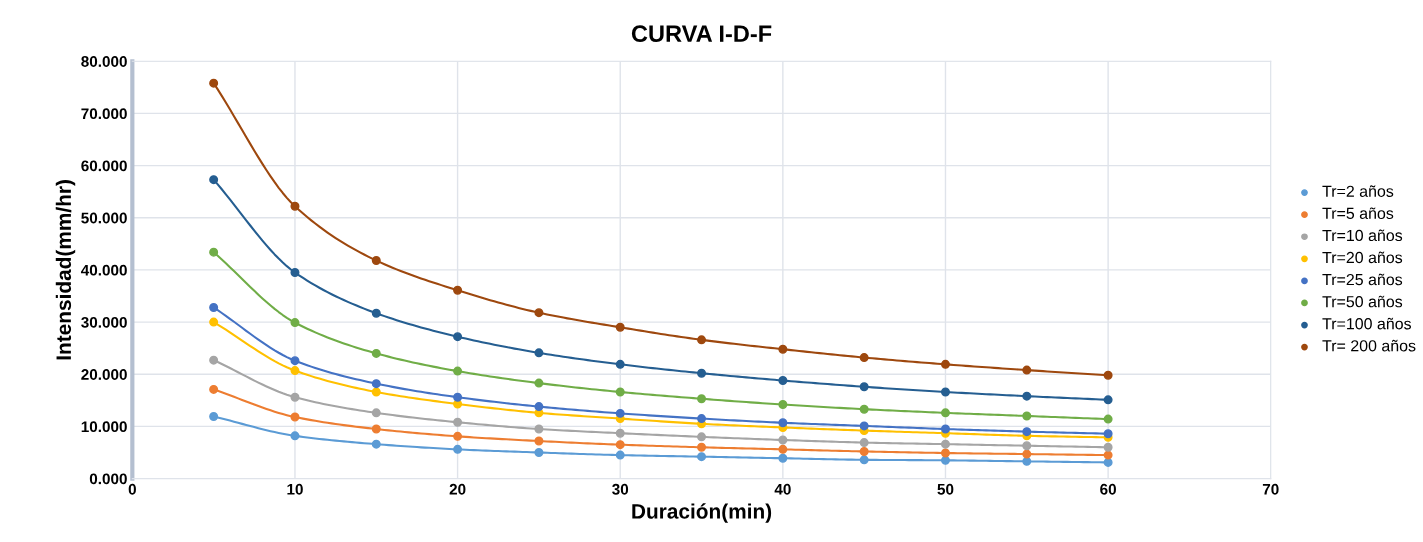  Describe the element at coordinates (702, 513) in the screenshot. I see `x-axis-title: Duración(min)` at that location.